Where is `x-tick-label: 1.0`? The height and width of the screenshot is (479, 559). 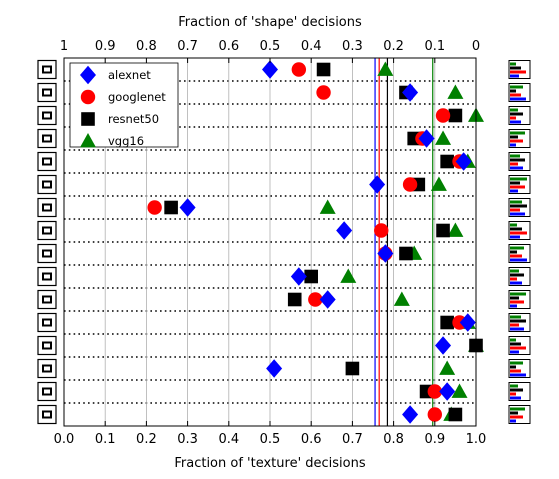 x-tick-label: 1.0 is located at coordinates (476, 439).